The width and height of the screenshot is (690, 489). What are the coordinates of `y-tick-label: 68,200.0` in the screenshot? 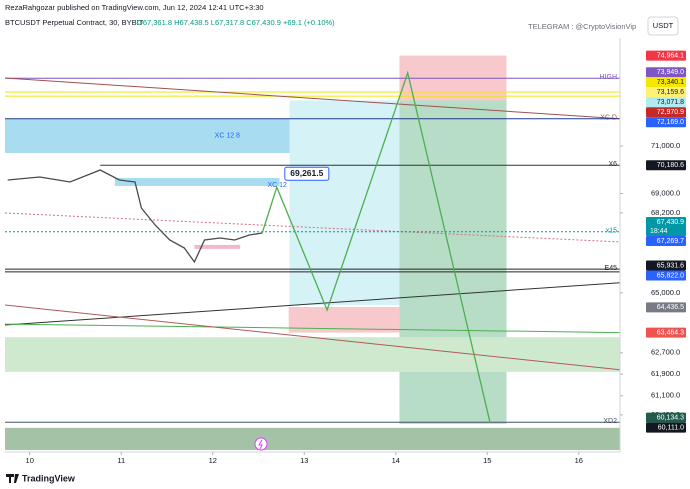 It's located at (665, 212).